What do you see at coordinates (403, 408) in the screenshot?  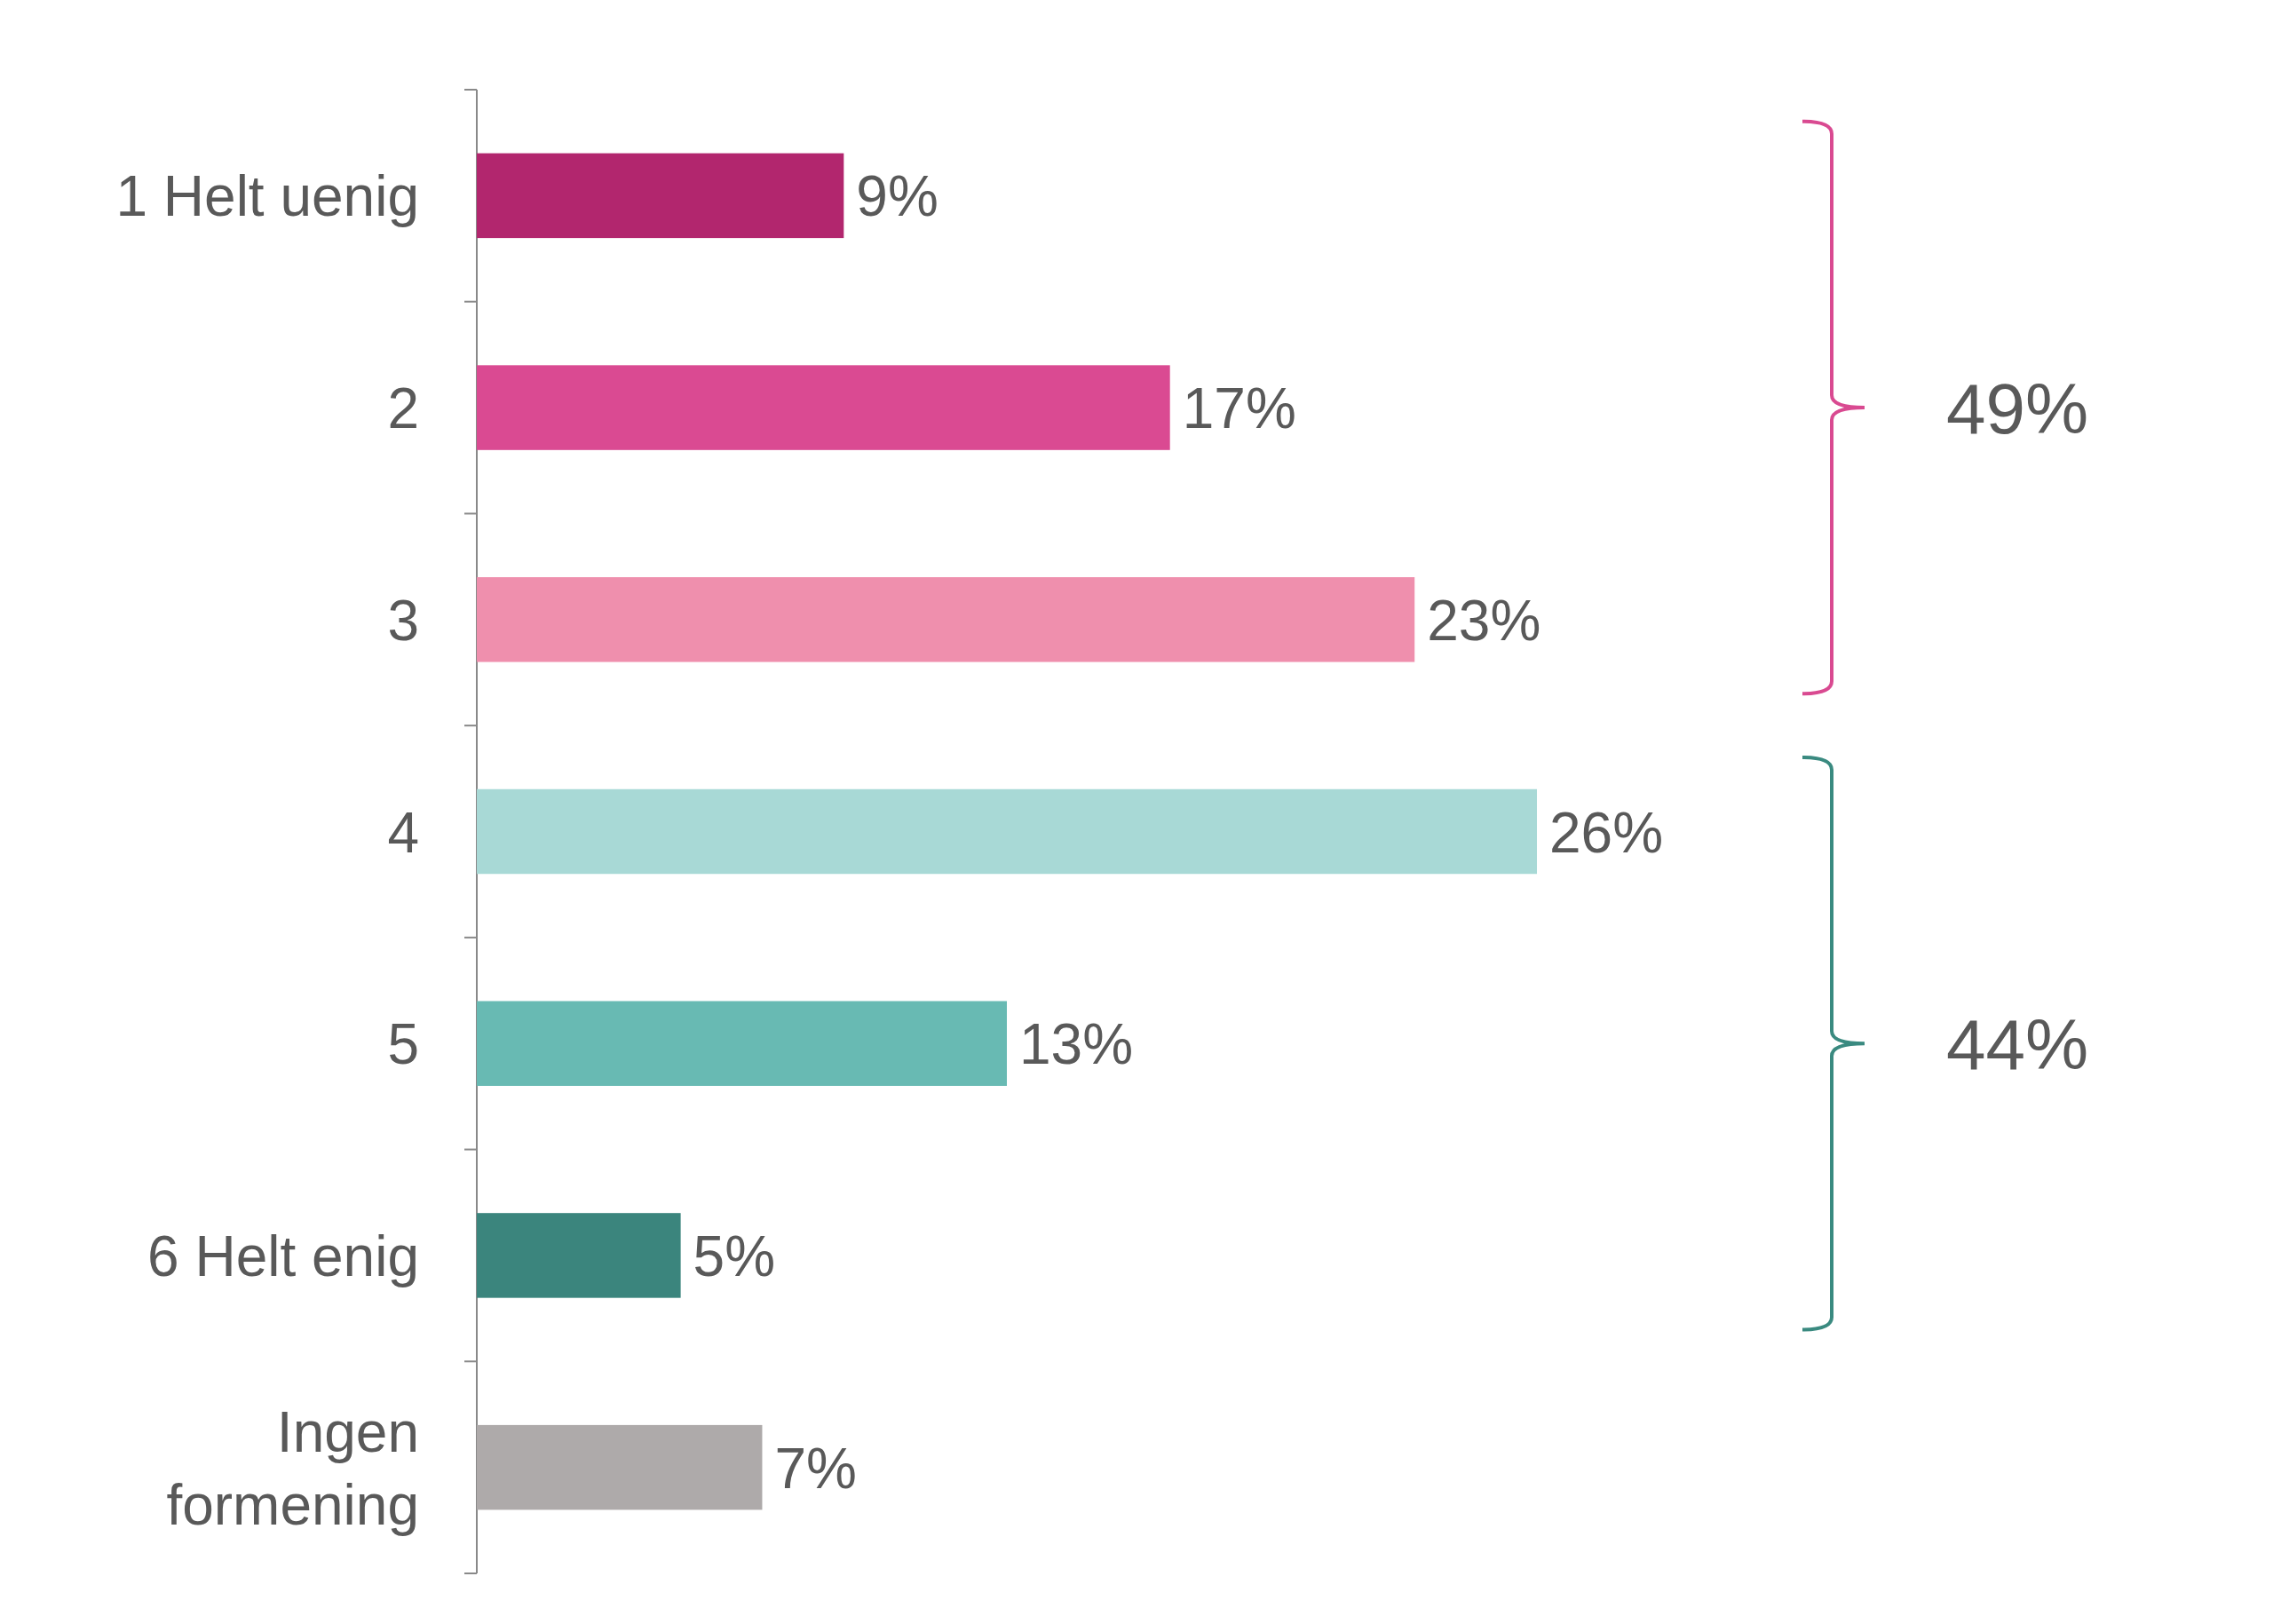 I see `y-tick-label: 2` at bounding box center [403, 408].